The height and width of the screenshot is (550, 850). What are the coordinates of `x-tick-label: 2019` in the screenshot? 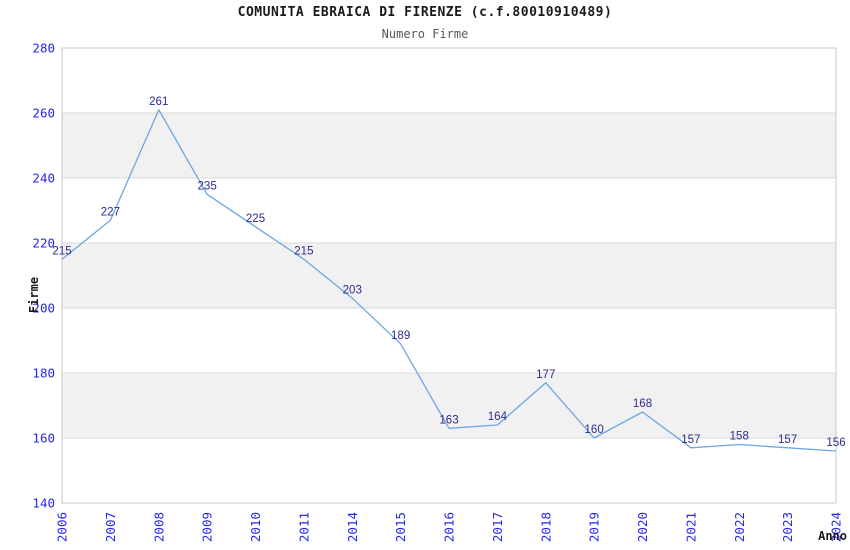 It's located at (594, 527).